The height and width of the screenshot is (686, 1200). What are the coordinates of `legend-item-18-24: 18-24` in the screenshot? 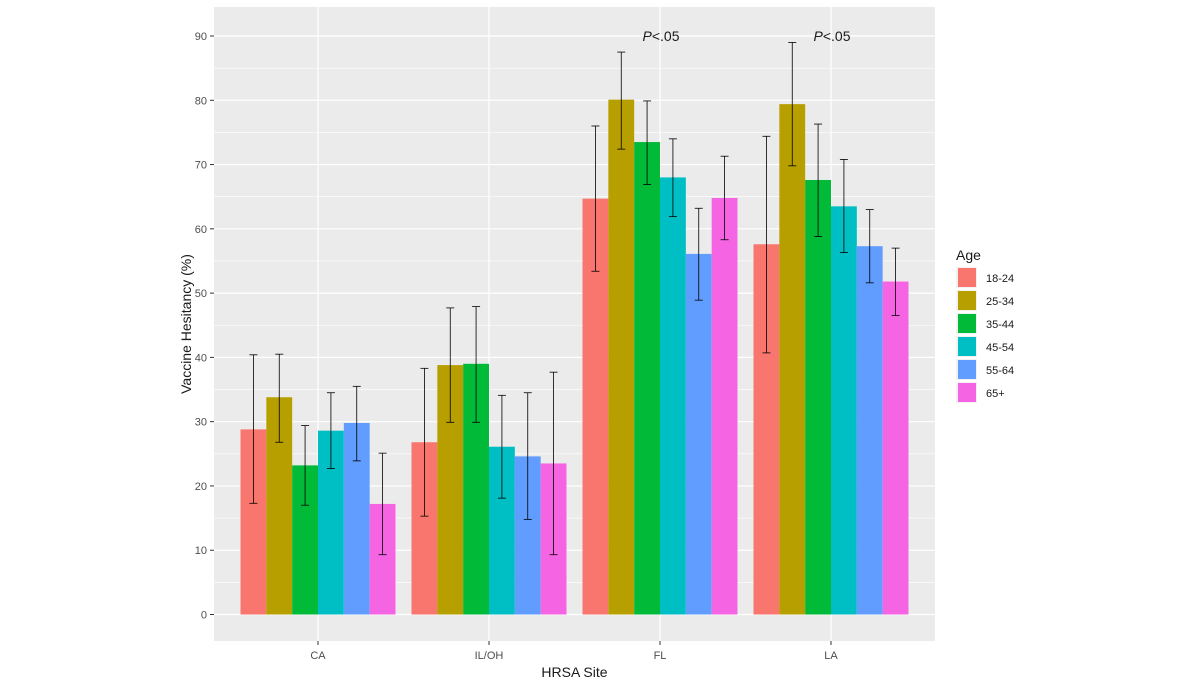 It's located at (985, 277).